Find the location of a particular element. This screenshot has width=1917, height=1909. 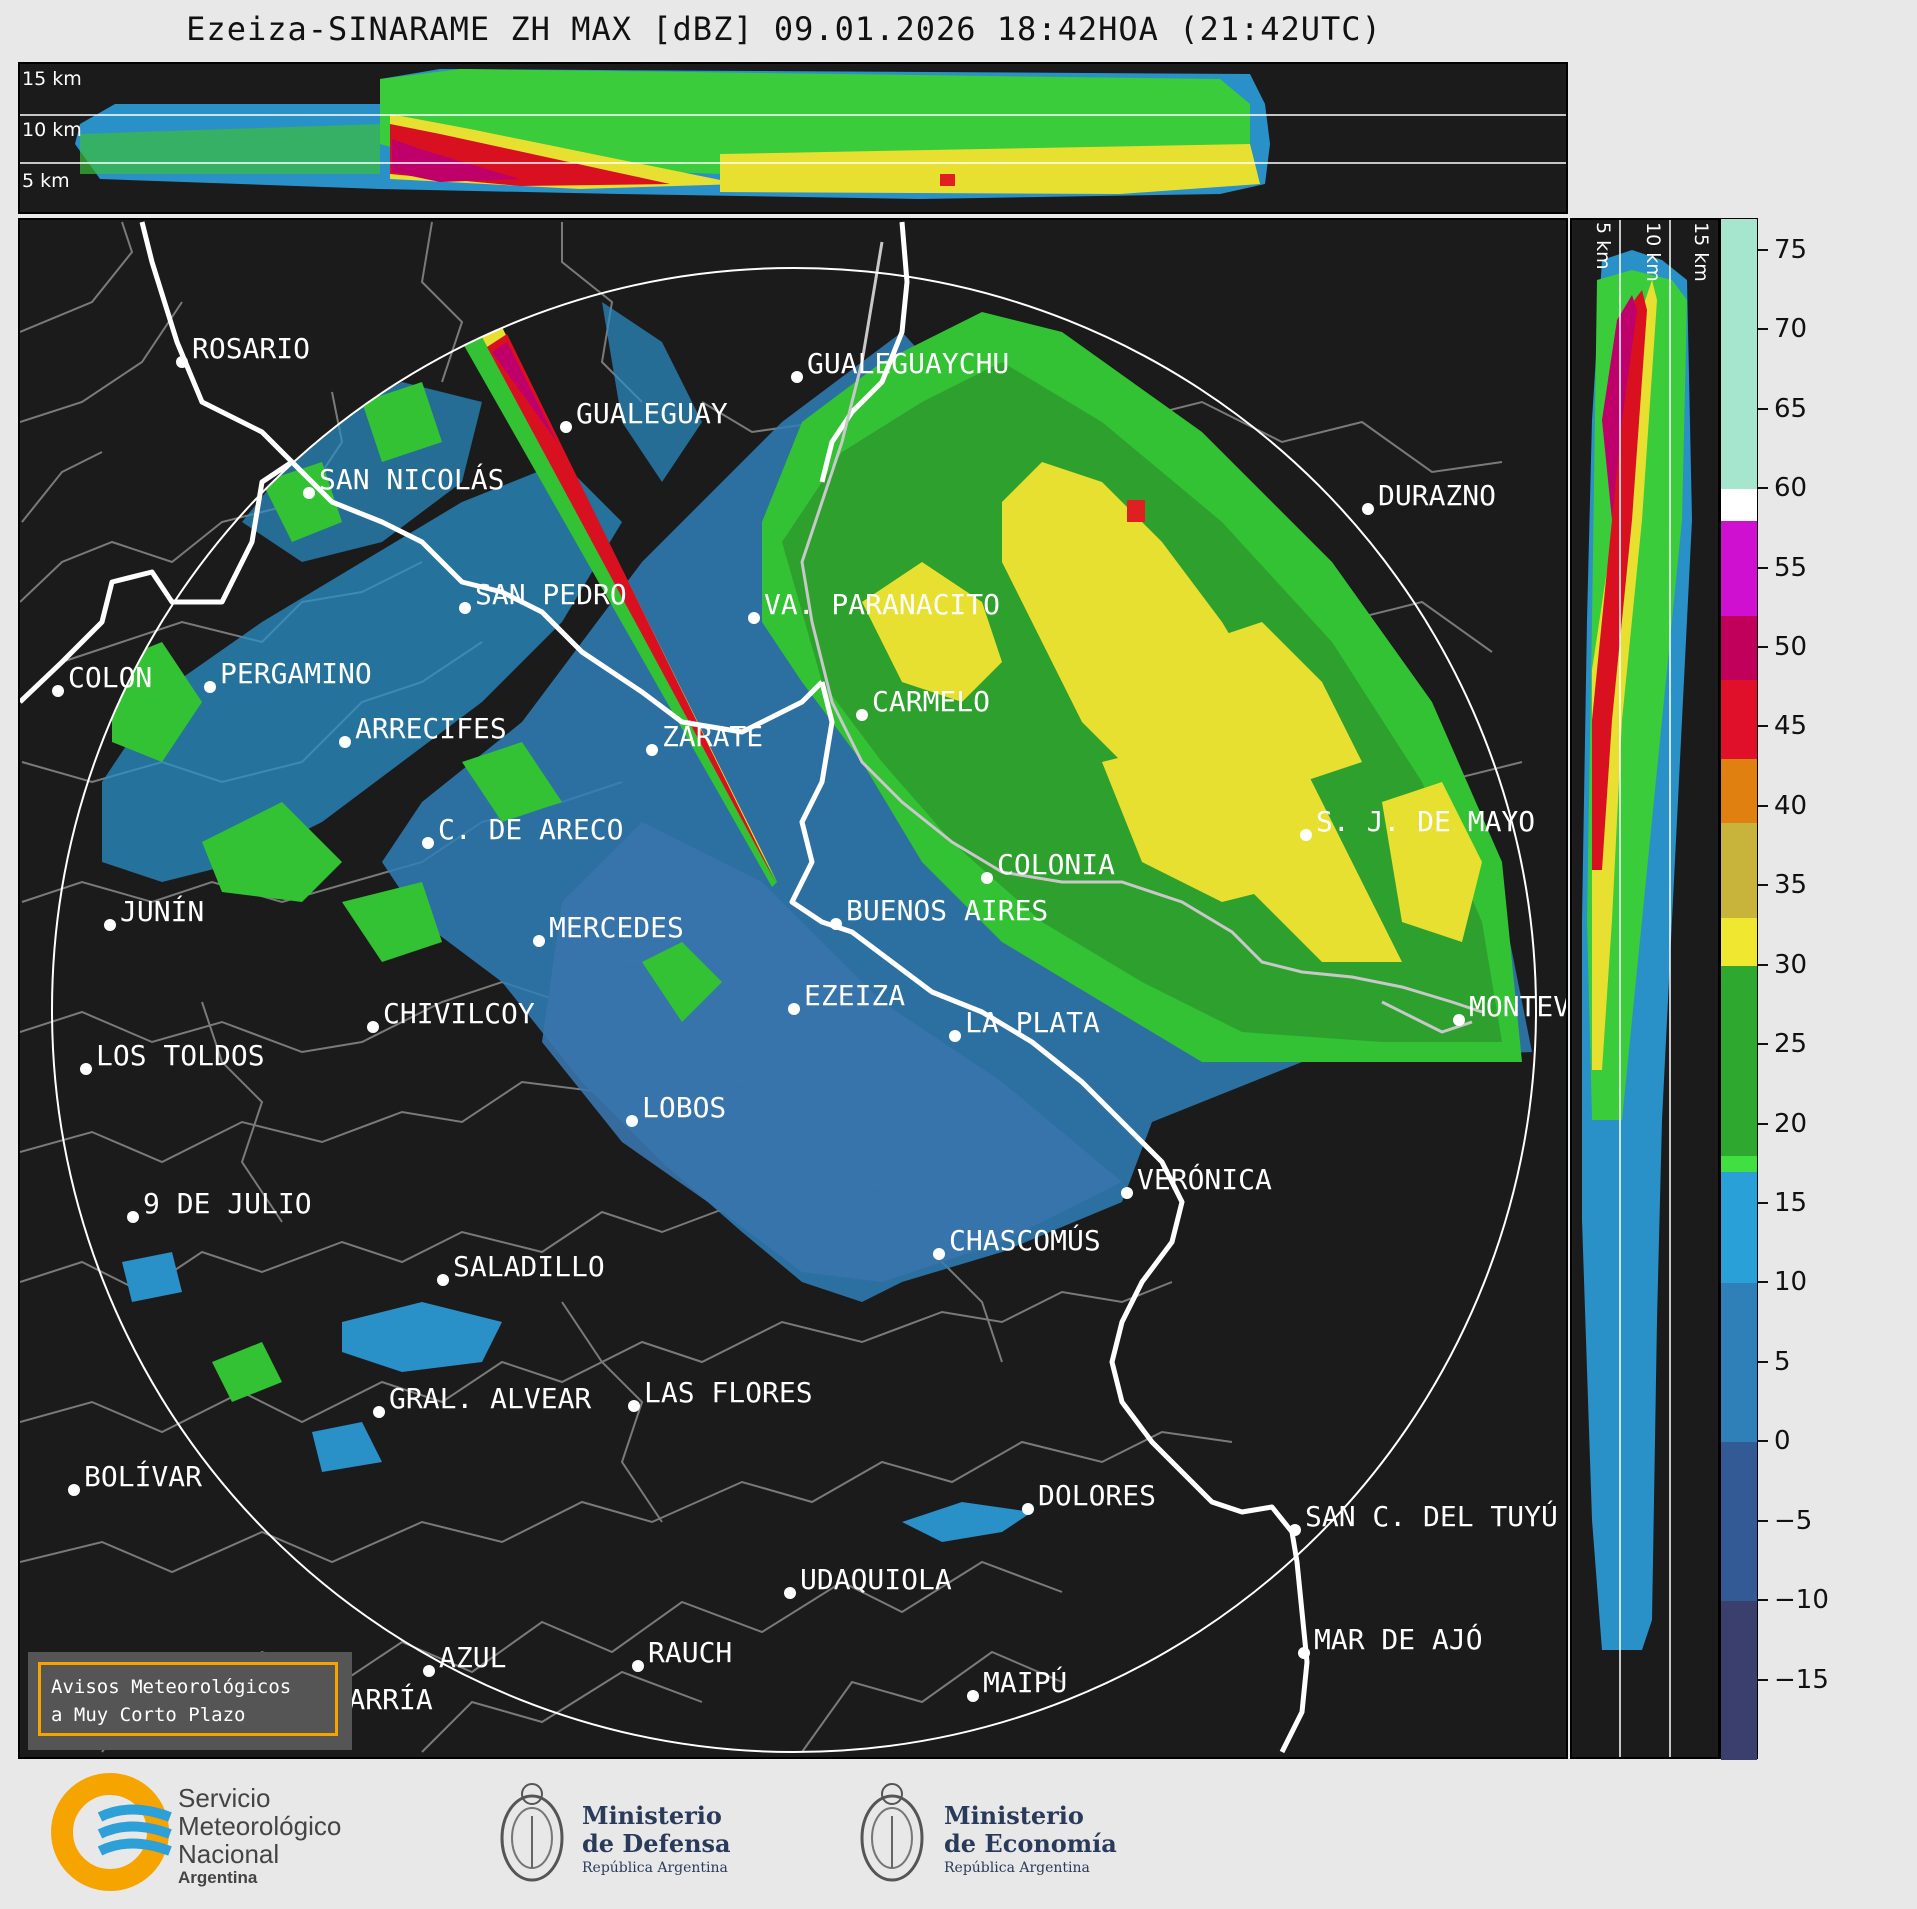

city-label: EZEIZA is located at coordinates (855, 995).